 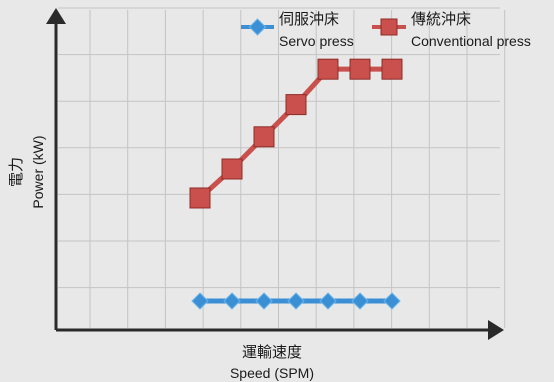 I want to click on legend-item-conventional: 傳統沖床 Conventional press, so click(x=451, y=30).